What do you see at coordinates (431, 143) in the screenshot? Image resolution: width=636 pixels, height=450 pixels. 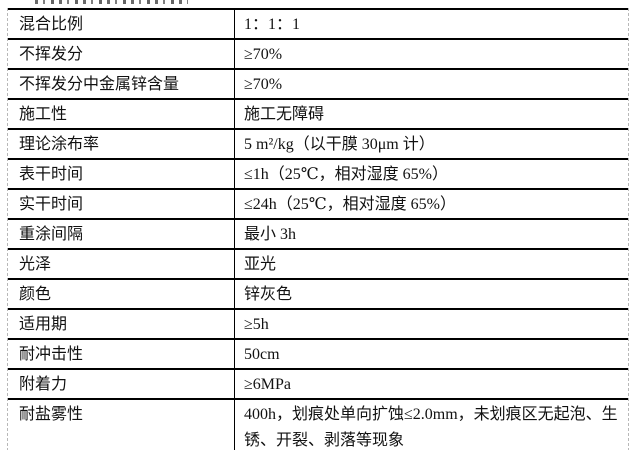 I see `property-value-cell: 5 m²/kg（以干膜 30μm 计）` at bounding box center [431, 143].